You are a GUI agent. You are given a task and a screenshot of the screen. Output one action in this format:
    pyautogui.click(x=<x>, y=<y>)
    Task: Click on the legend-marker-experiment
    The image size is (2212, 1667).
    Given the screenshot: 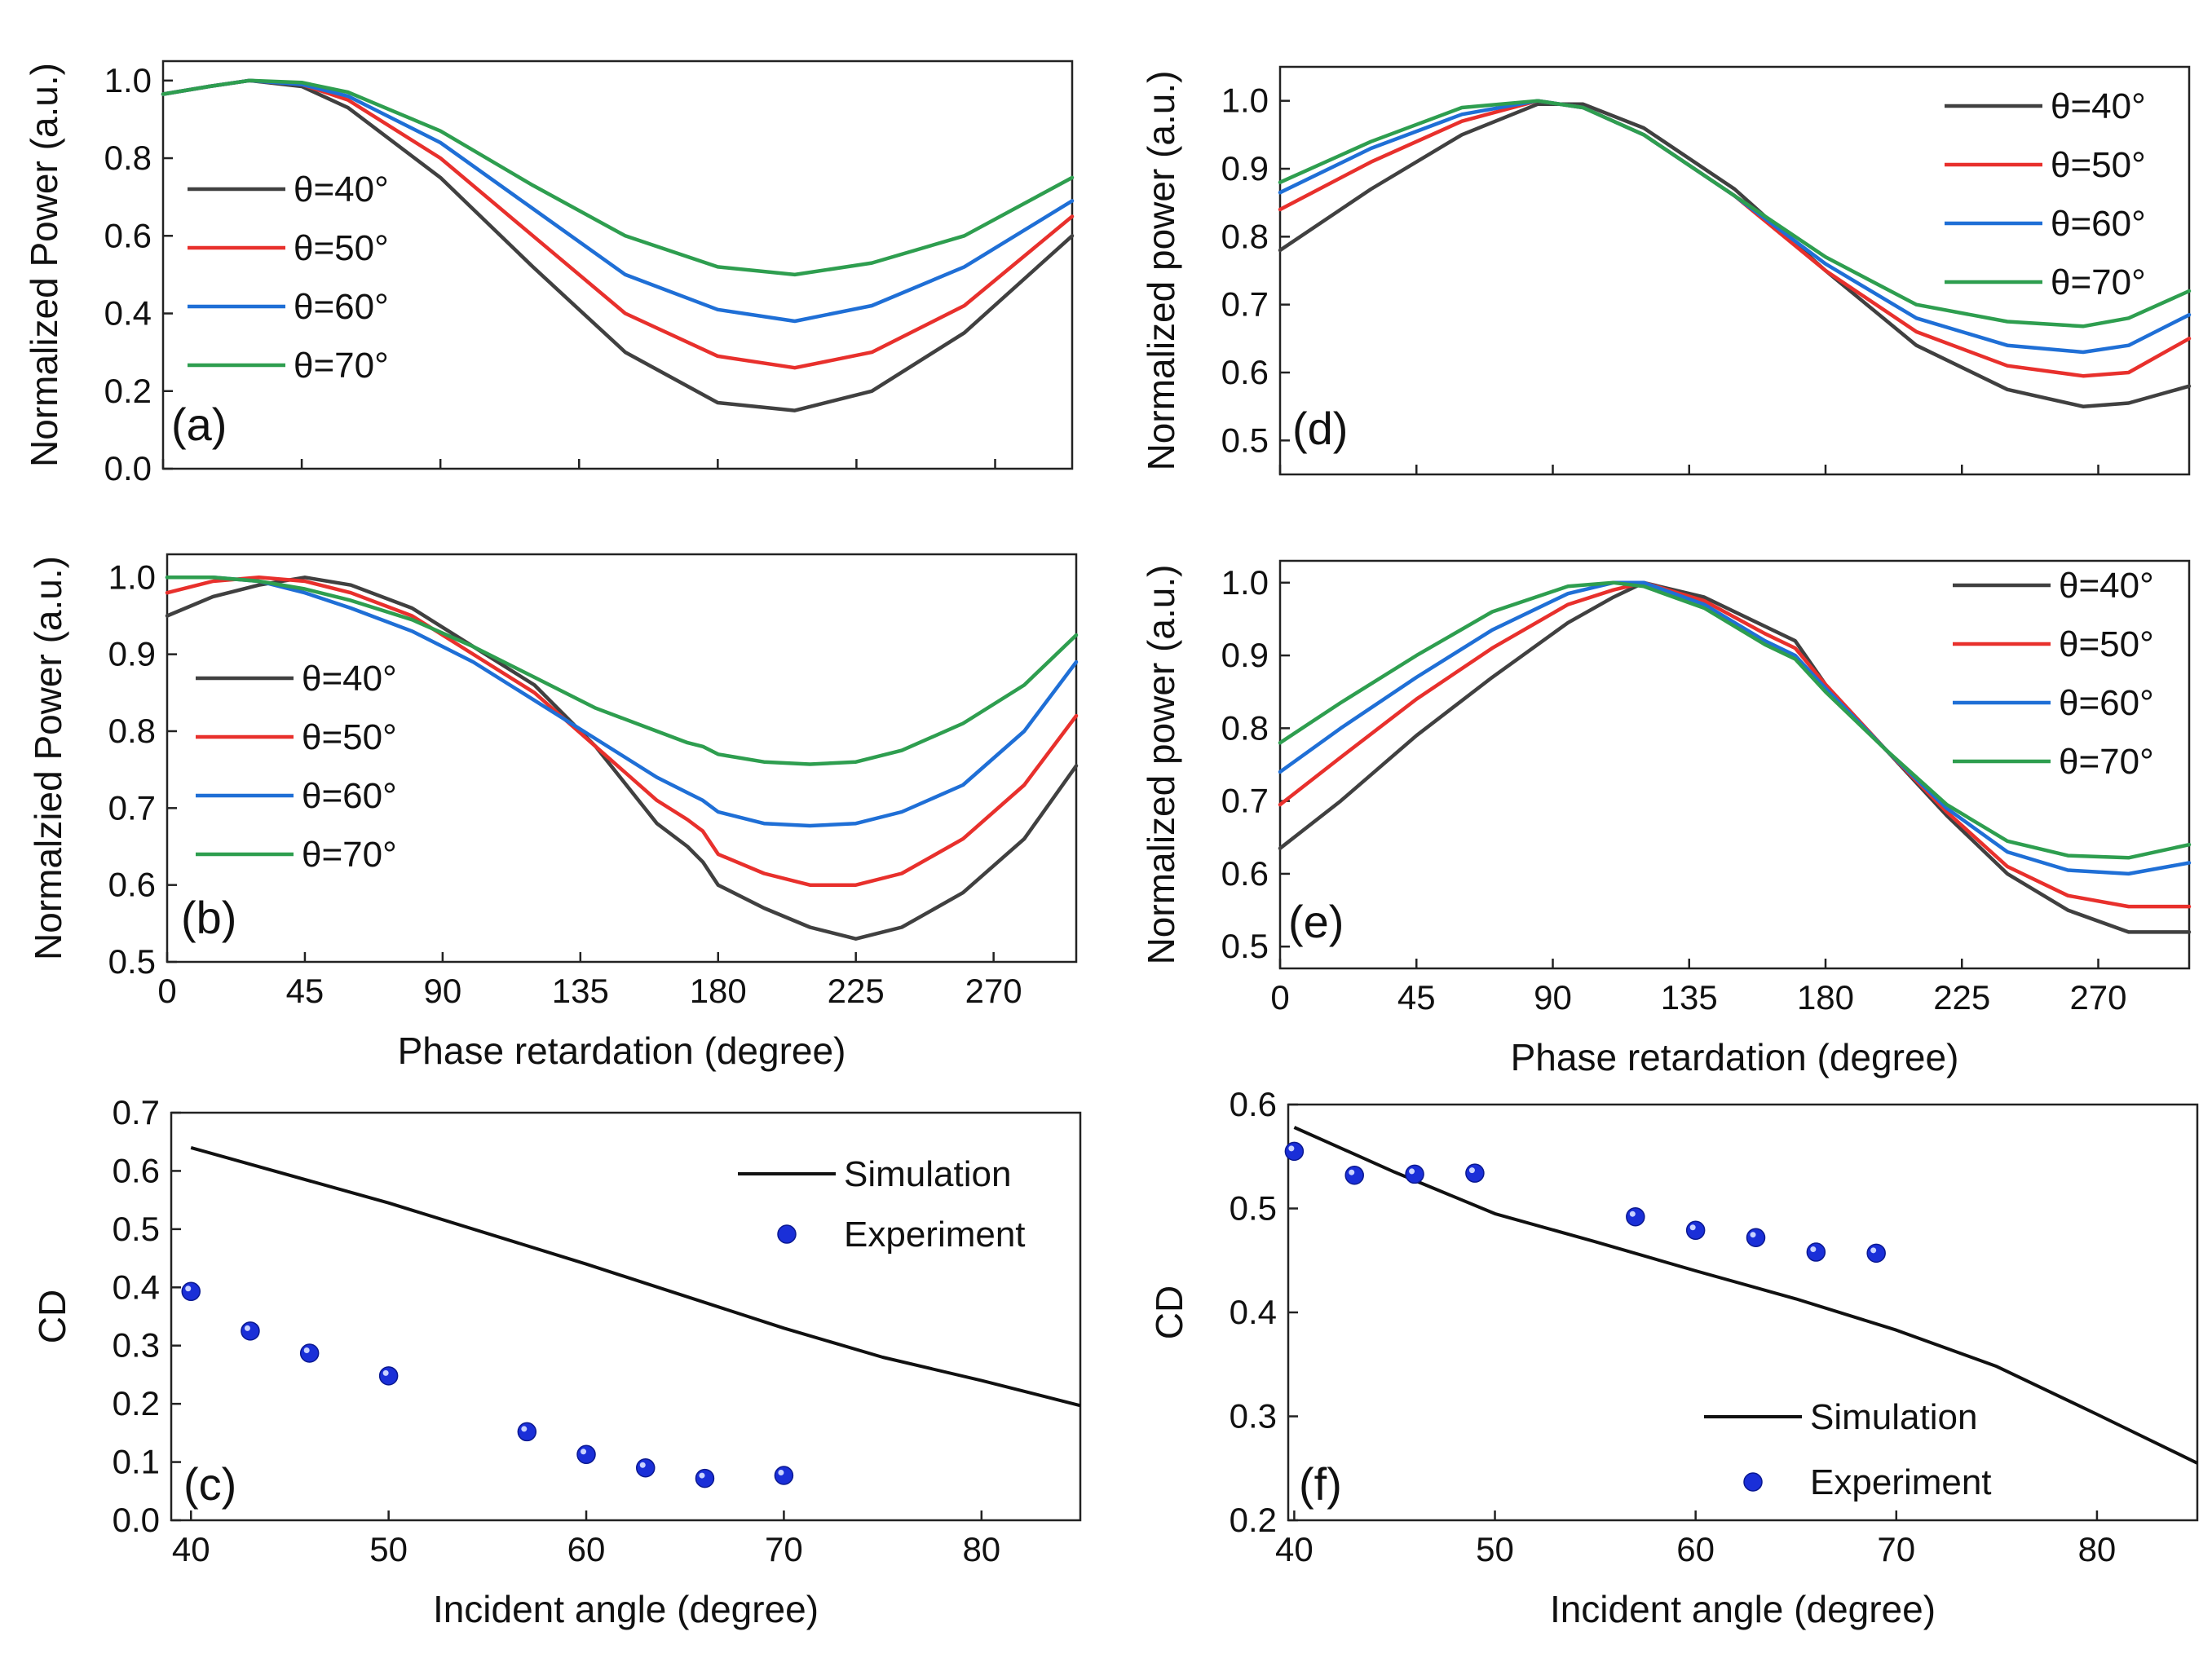 What is the action you would take?
    pyautogui.click(x=1753, y=1482)
    